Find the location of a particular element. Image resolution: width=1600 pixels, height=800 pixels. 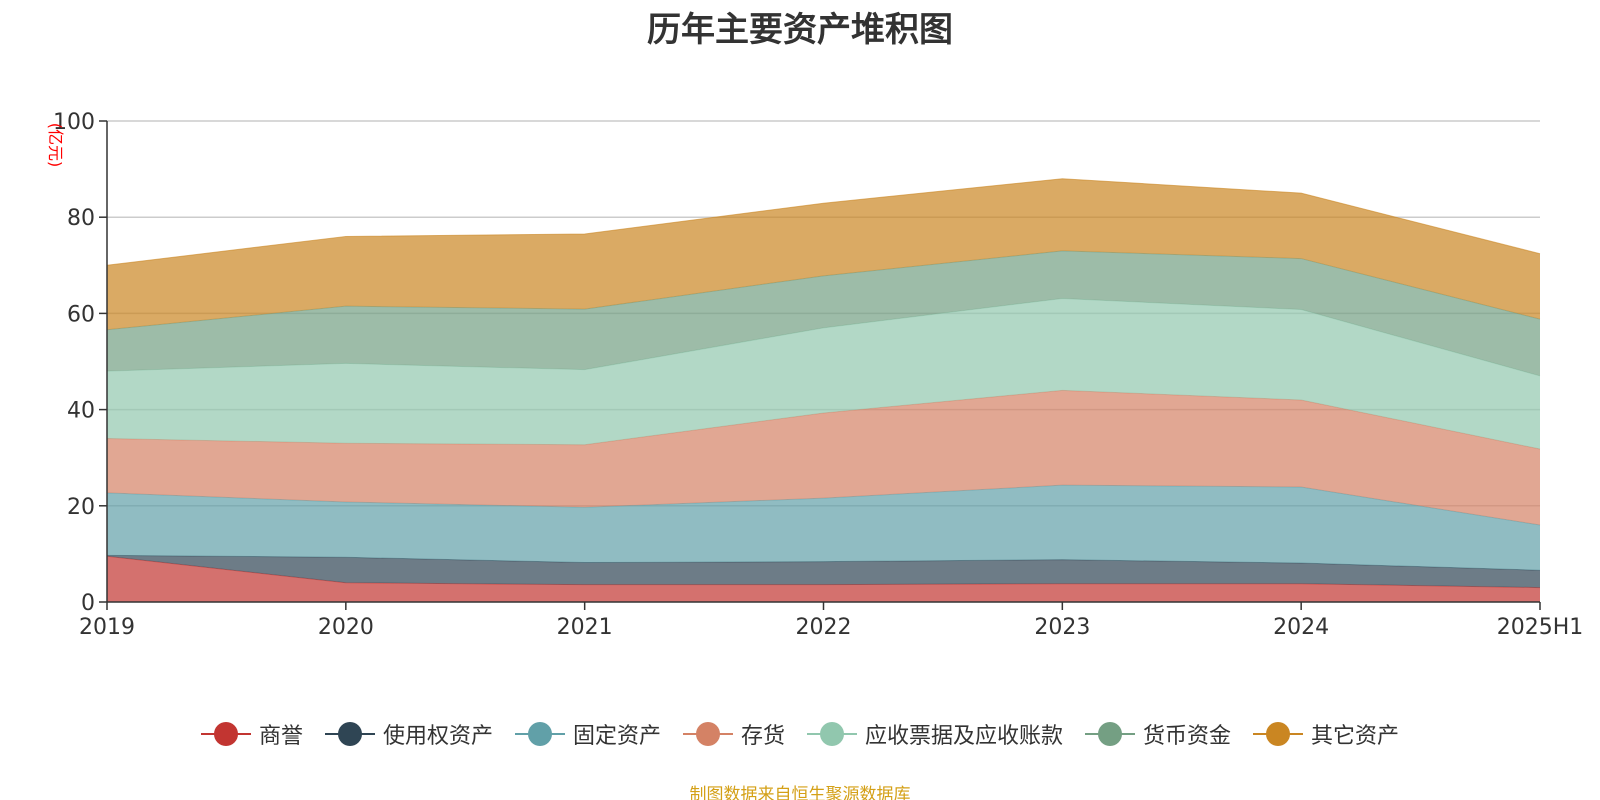

data-source-note: 制图数据来自恒生聚源数据库 is located at coordinates (800, 792).